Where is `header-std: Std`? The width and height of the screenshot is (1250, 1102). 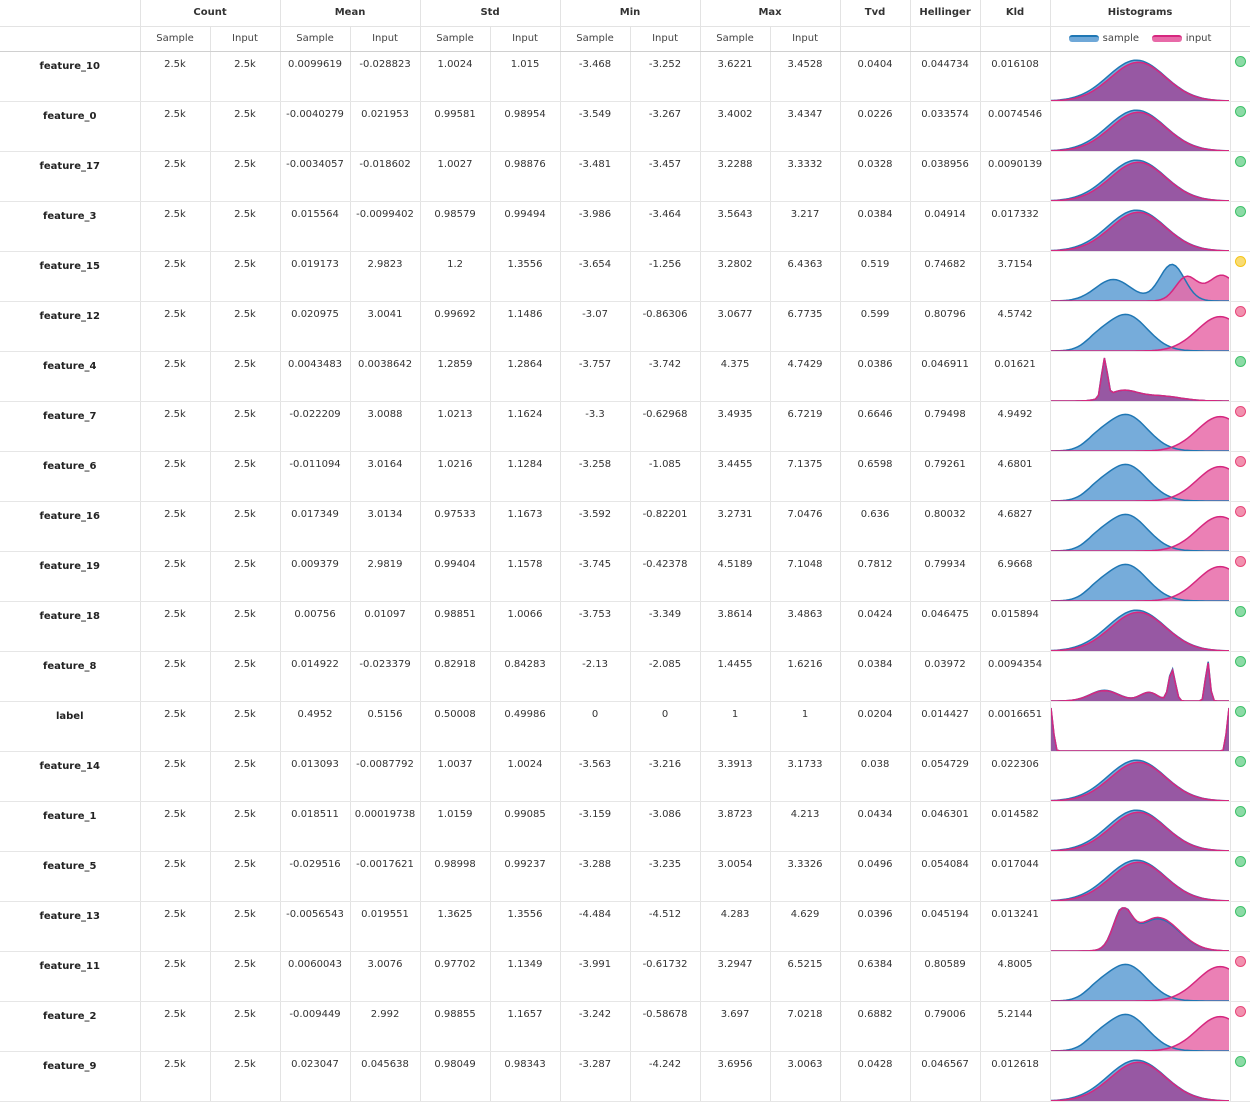 header-std: Std is located at coordinates (490, 13).